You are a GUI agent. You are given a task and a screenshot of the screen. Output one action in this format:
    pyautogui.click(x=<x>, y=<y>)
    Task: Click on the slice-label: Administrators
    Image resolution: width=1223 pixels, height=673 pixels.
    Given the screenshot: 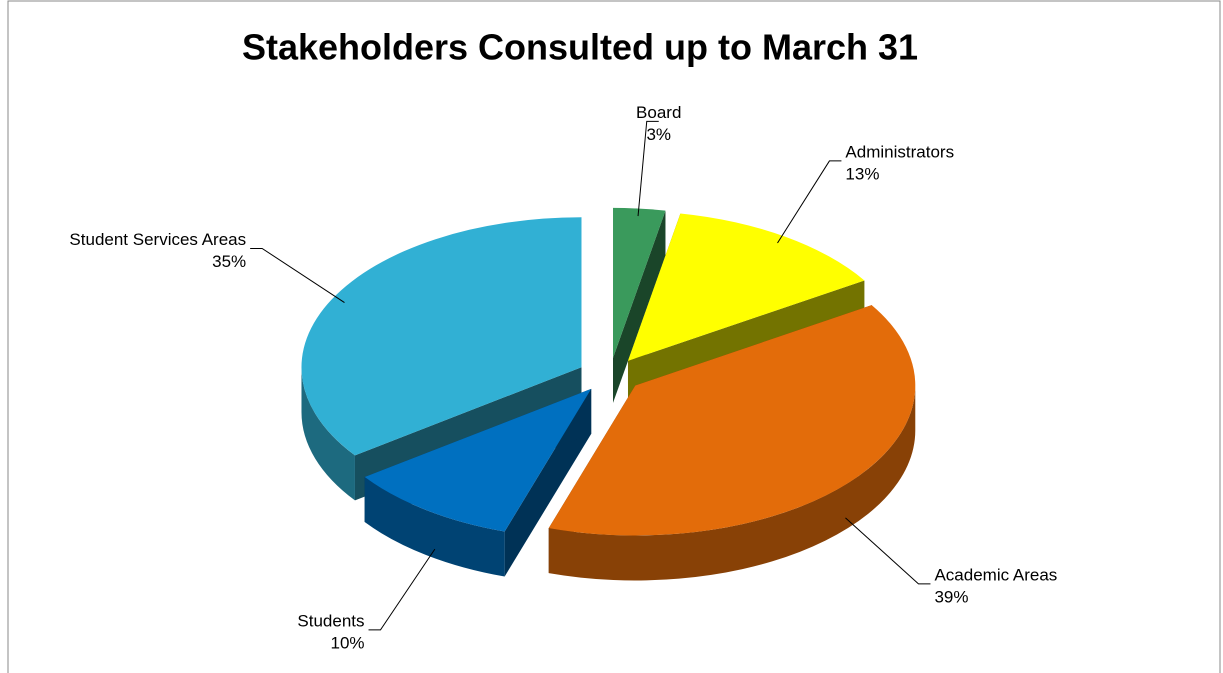 What is the action you would take?
    pyautogui.click(x=899, y=151)
    